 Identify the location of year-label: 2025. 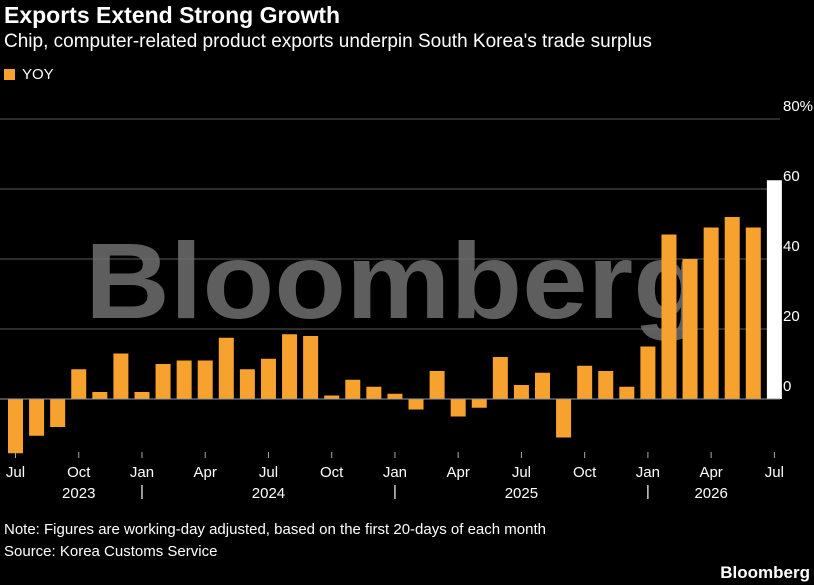
(521, 493).